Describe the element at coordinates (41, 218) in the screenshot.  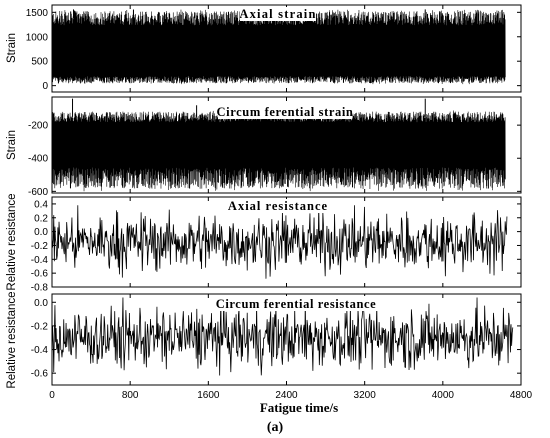
I see `y-tick-label: 0.2` at that location.